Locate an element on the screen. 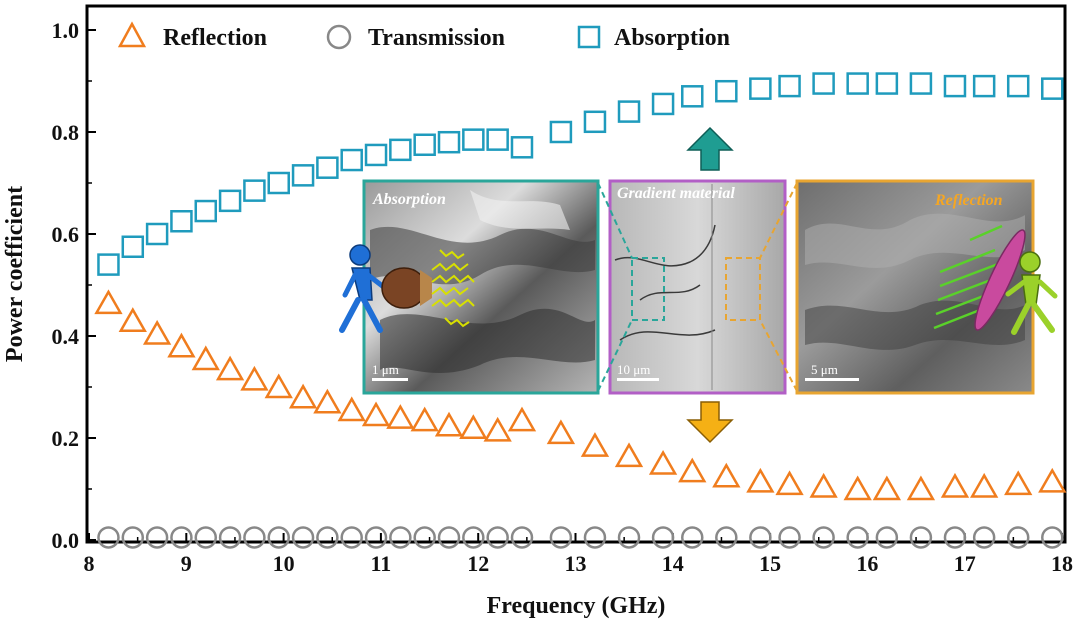 The height and width of the screenshot is (622, 1080). y-tick-label: 0.6 is located at coordinates (66, 234).